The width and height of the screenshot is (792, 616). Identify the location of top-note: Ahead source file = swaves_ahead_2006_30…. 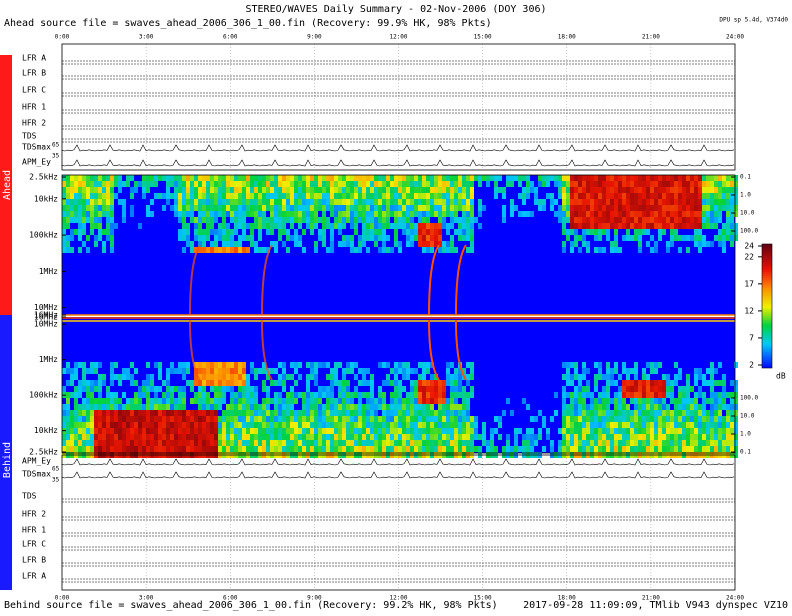
(248, 23).